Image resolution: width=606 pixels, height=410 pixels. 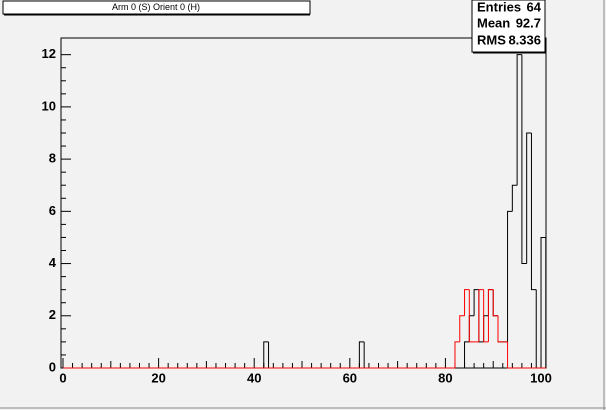 What do you see at coordinates (53, 262) in the screenshot?
I see `y-tick-label: 4` at bounding box center [53, 262].